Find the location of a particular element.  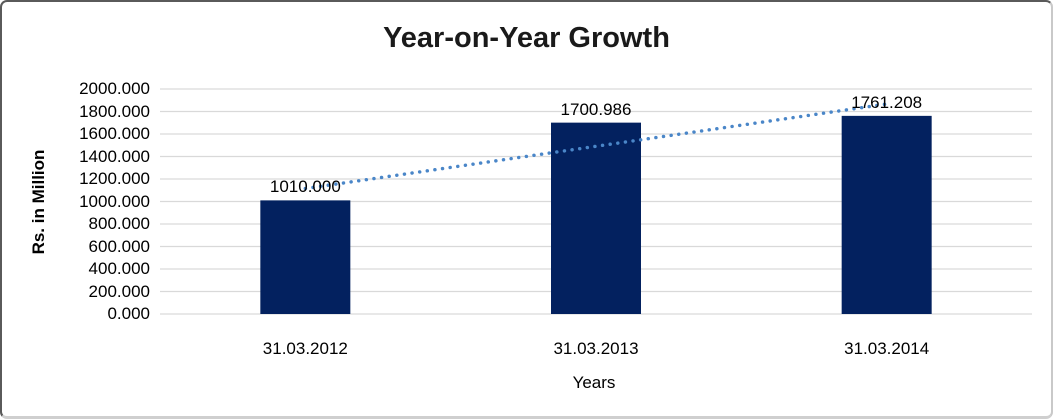

y-tick-label: 400.000 is located at coordinates (119, 268).